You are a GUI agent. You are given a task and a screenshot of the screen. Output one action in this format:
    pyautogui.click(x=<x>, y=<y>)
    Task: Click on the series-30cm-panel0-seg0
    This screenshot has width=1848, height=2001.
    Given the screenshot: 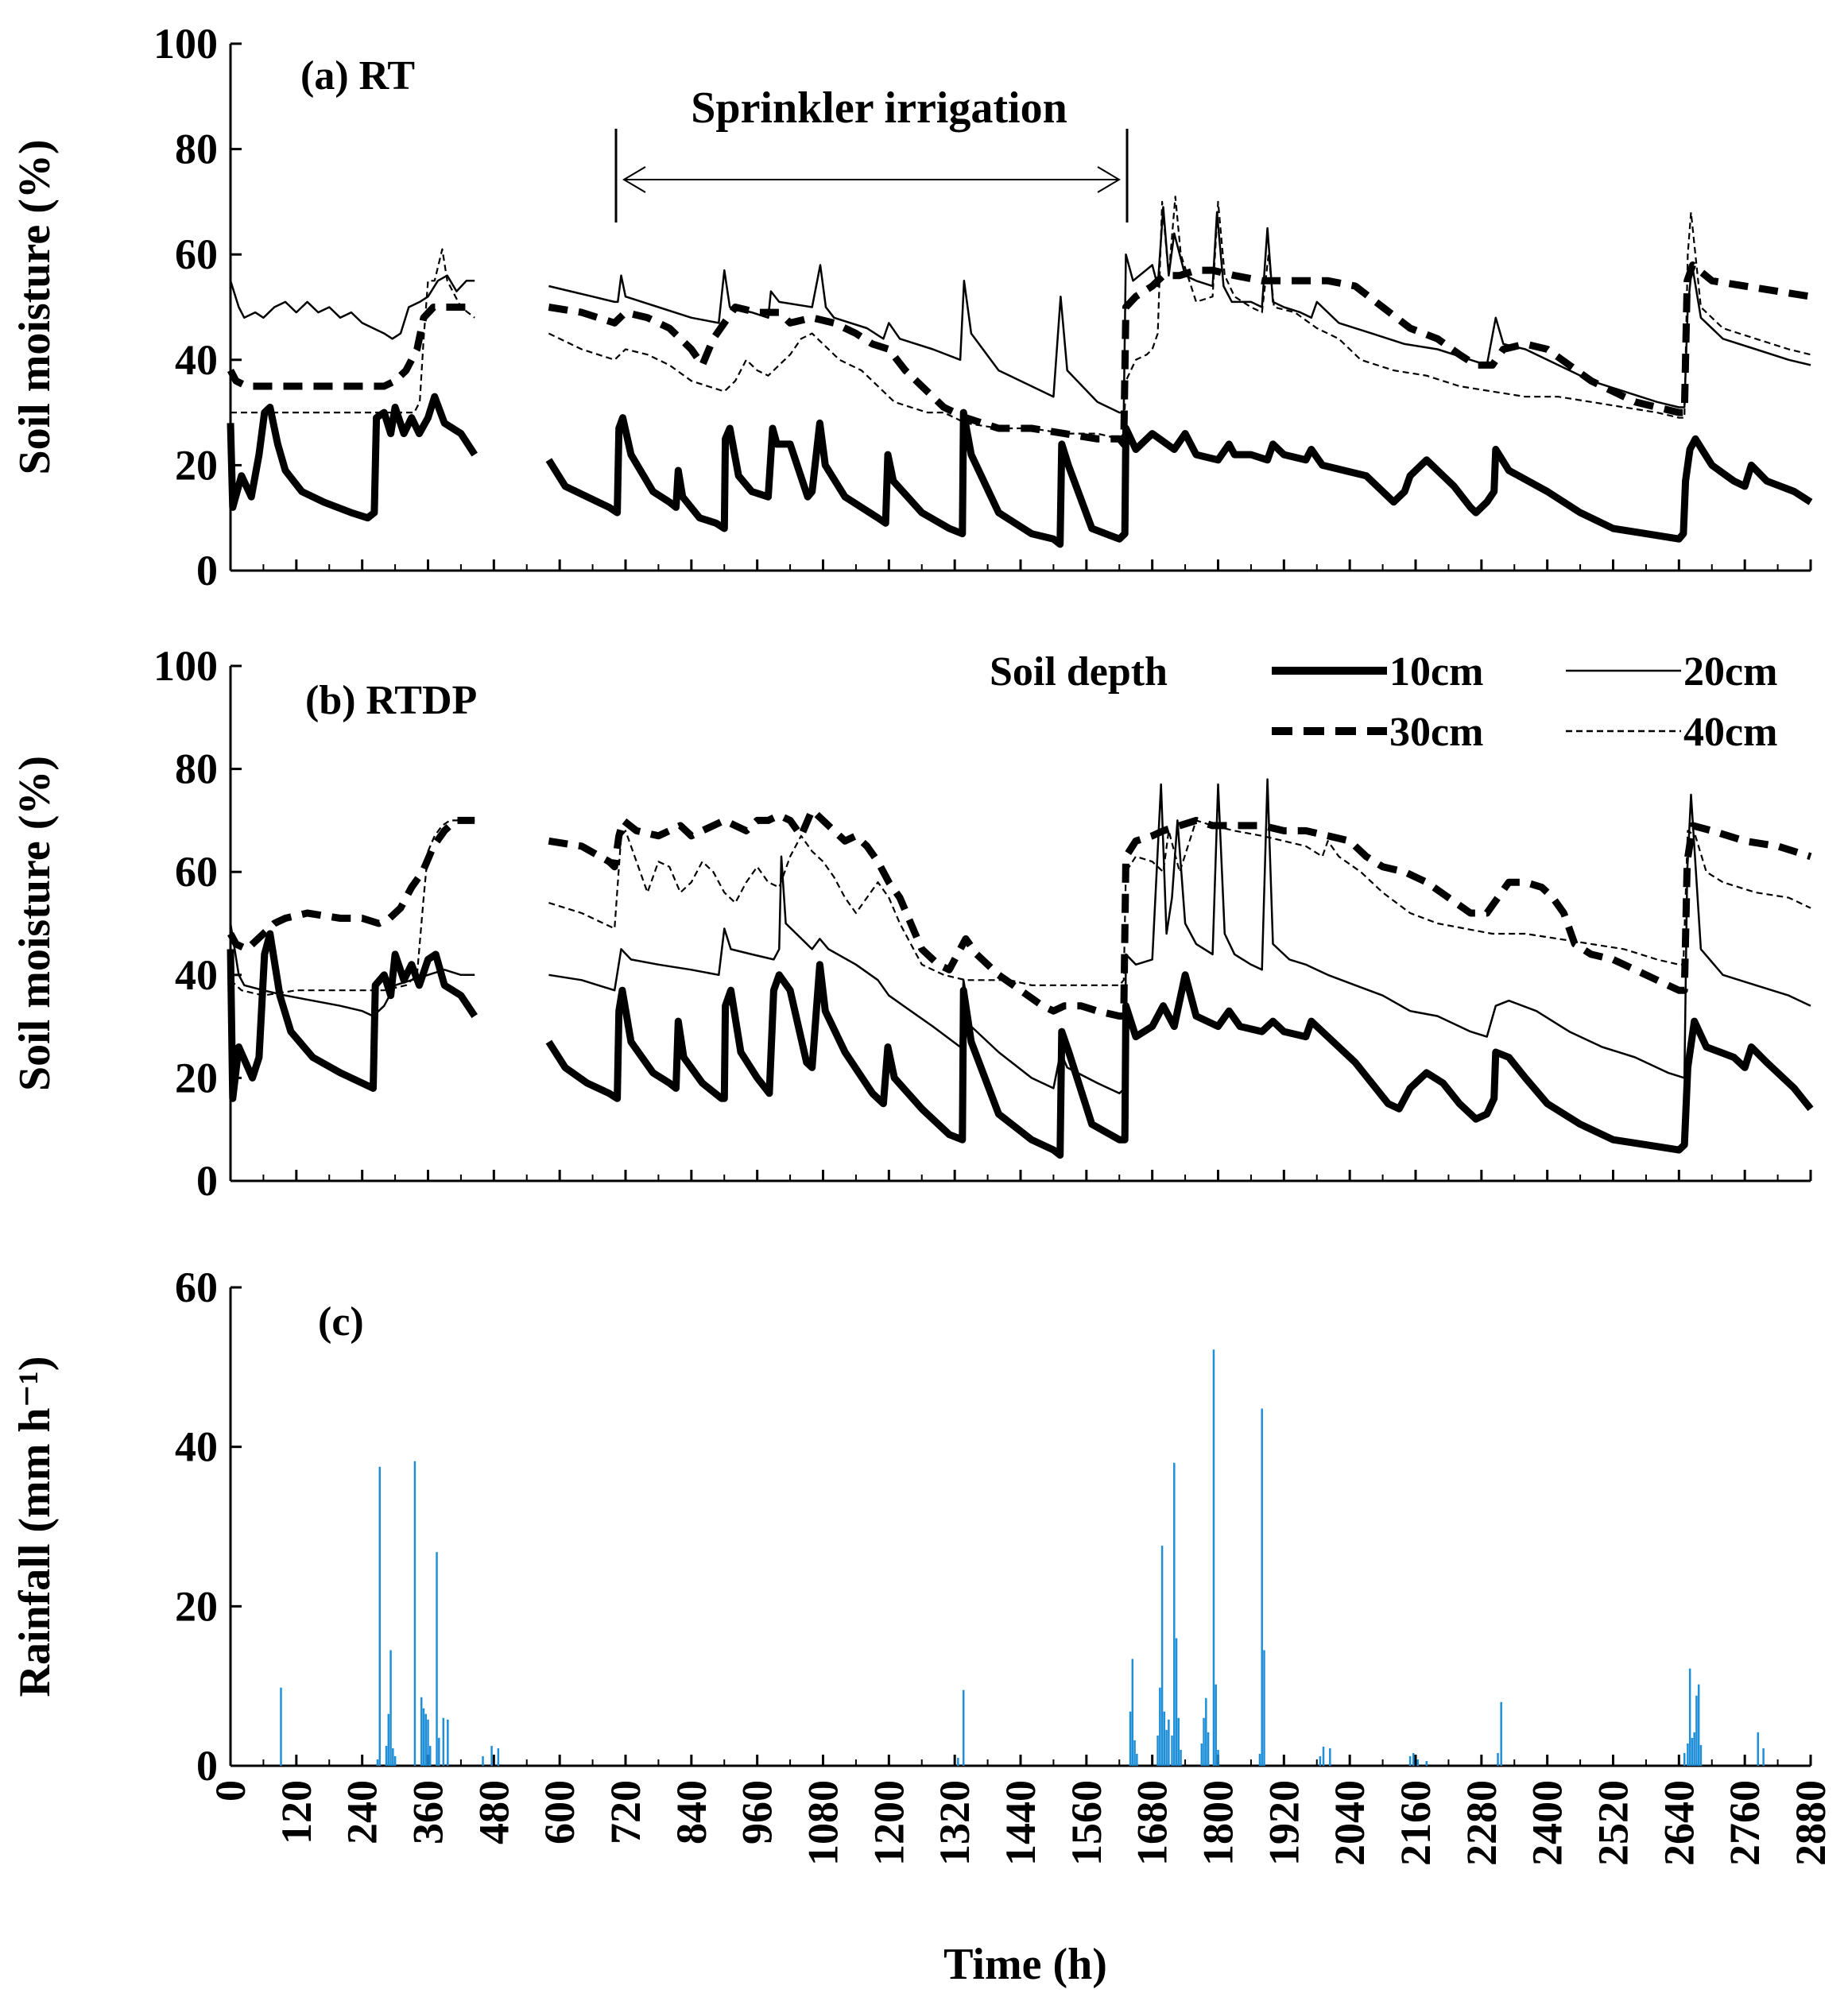 What is the action you would take?
    pyautogui.click(x=351, y=347)
    